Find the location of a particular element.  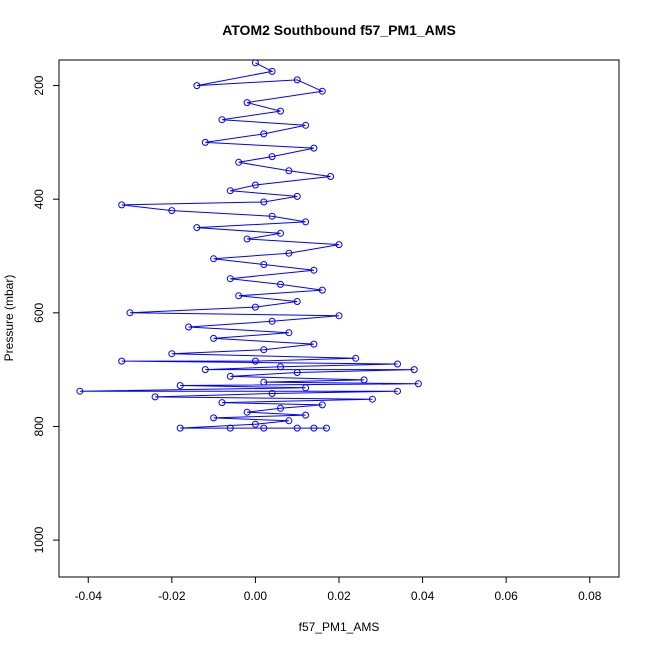

x-tick-label: 0.08 is located at coordinates (590, 596).